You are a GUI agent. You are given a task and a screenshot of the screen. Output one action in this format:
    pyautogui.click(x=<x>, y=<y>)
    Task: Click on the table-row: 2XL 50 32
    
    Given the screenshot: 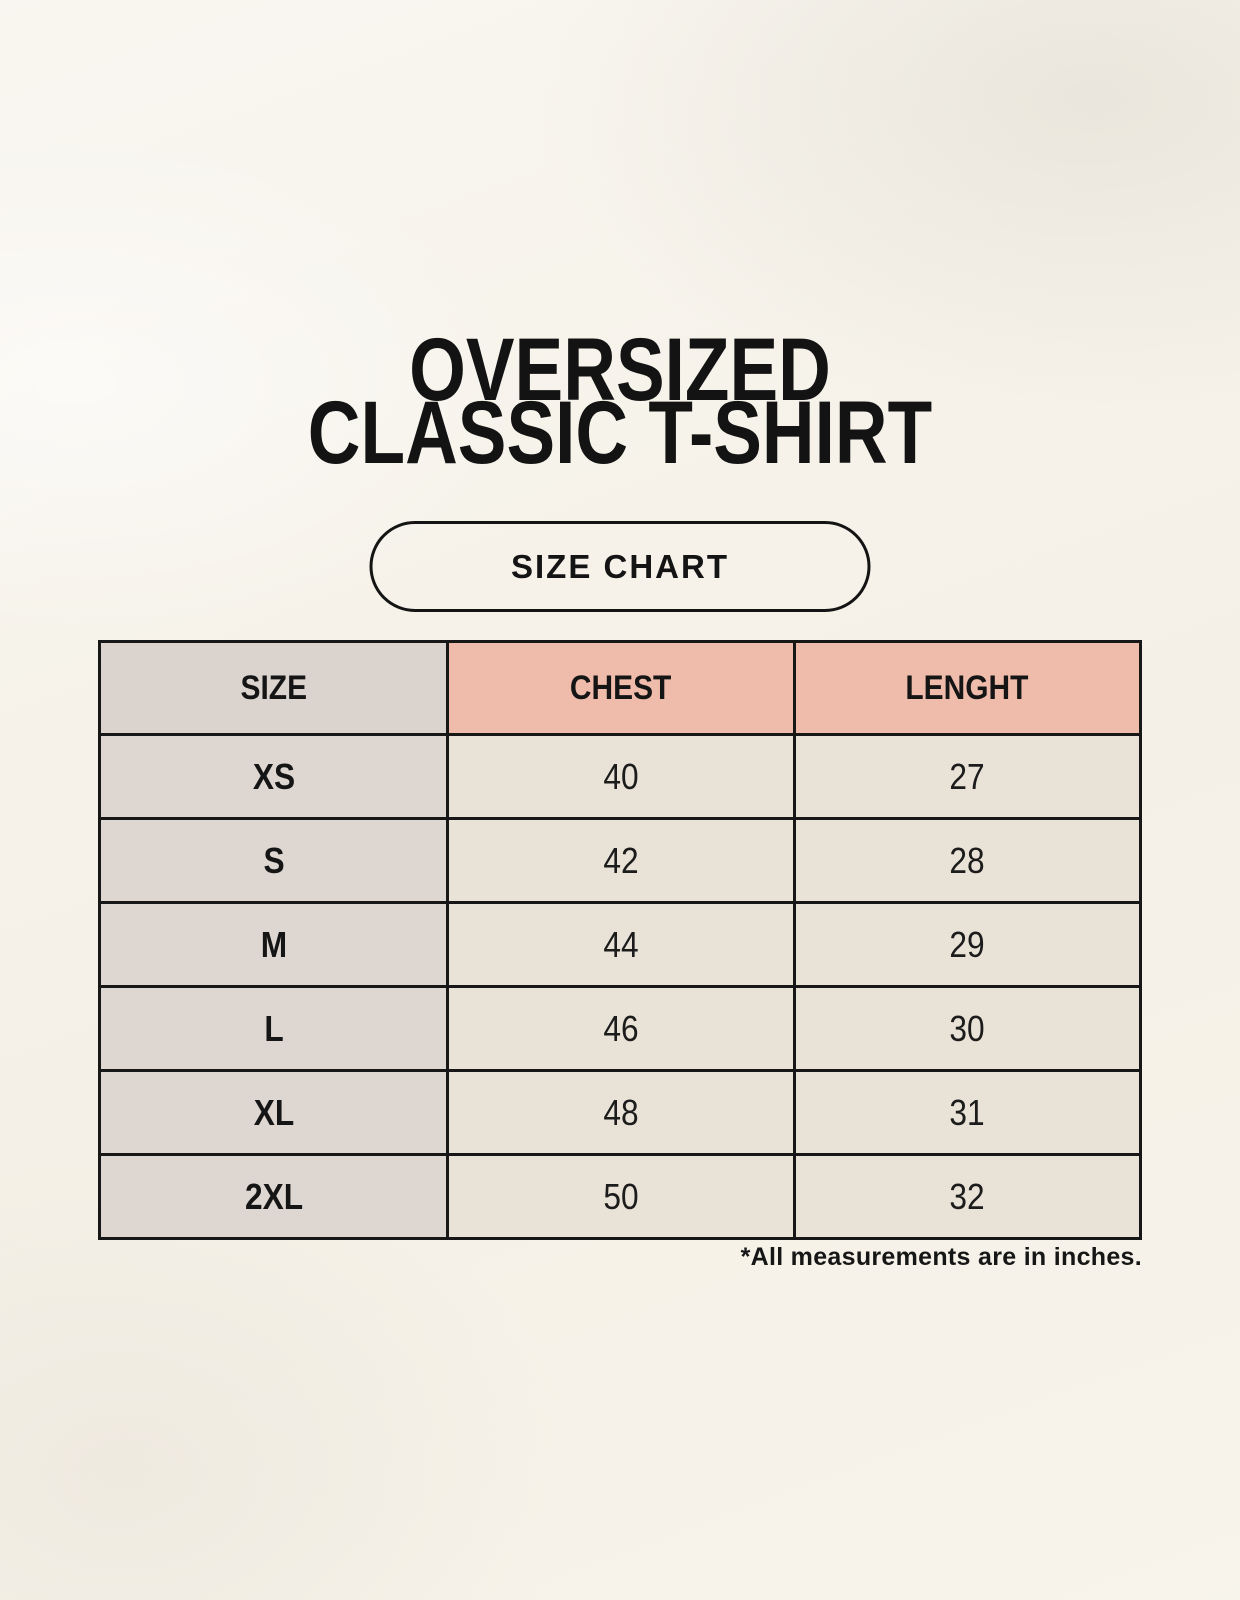 What is the action you would take?
    pyautogui.click(x=620, y=1196)
    